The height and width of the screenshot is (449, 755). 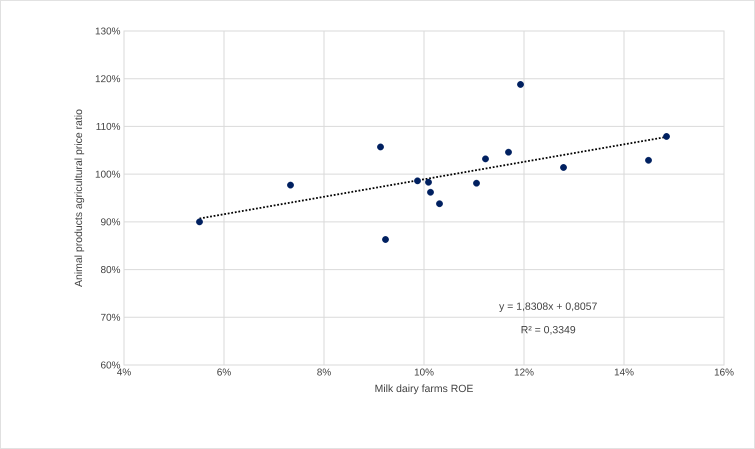 I want to click on x-tick-label: 4%, so click(x=124, y=372).